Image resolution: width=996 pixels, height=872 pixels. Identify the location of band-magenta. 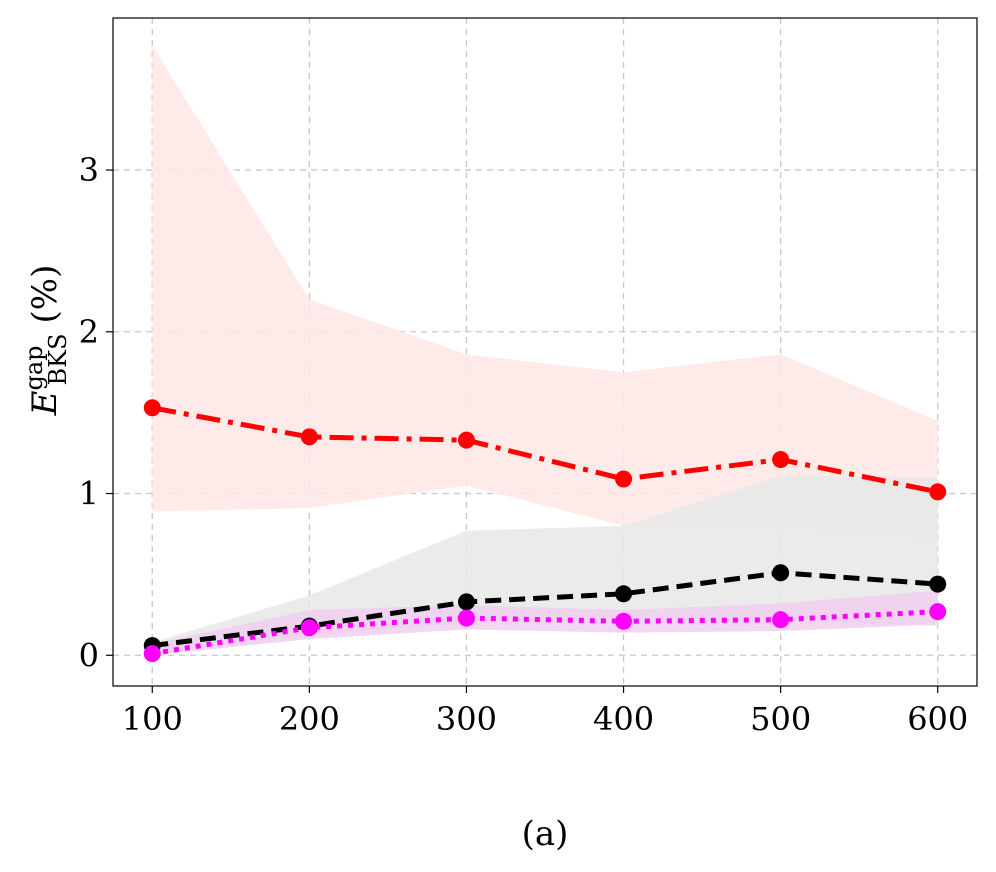
(545, 623).